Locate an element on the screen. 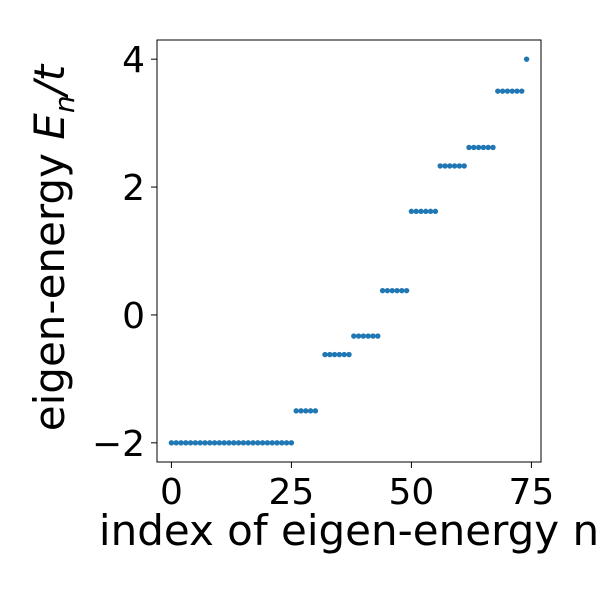 The width and height of the screenshot is (598, 590). y-axis-label-subscript: n is located at coordinates (64, 104).